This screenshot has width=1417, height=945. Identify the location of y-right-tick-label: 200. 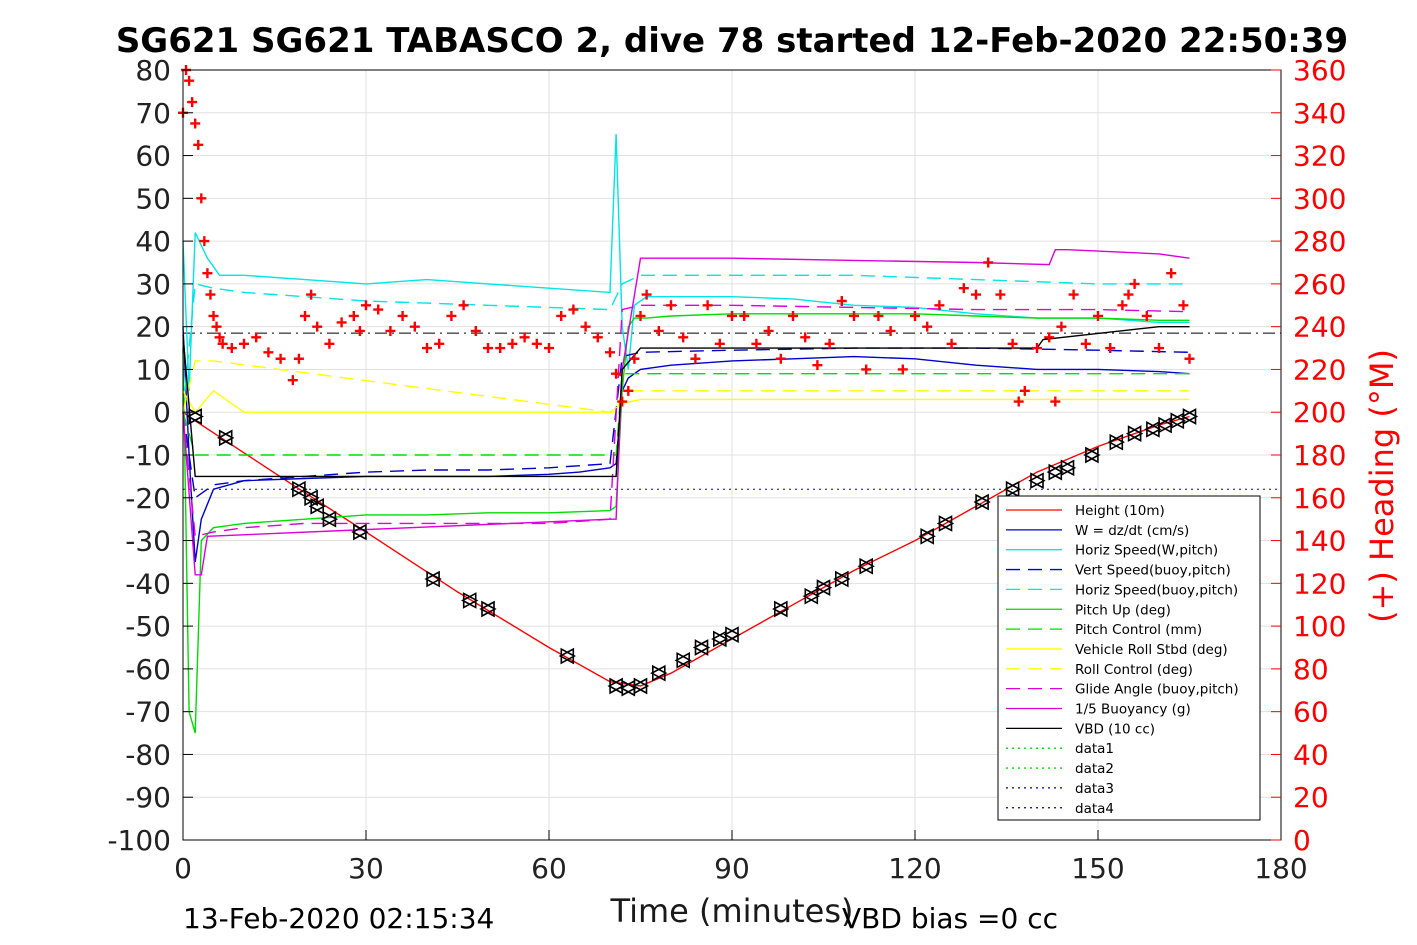
(1319, 412).